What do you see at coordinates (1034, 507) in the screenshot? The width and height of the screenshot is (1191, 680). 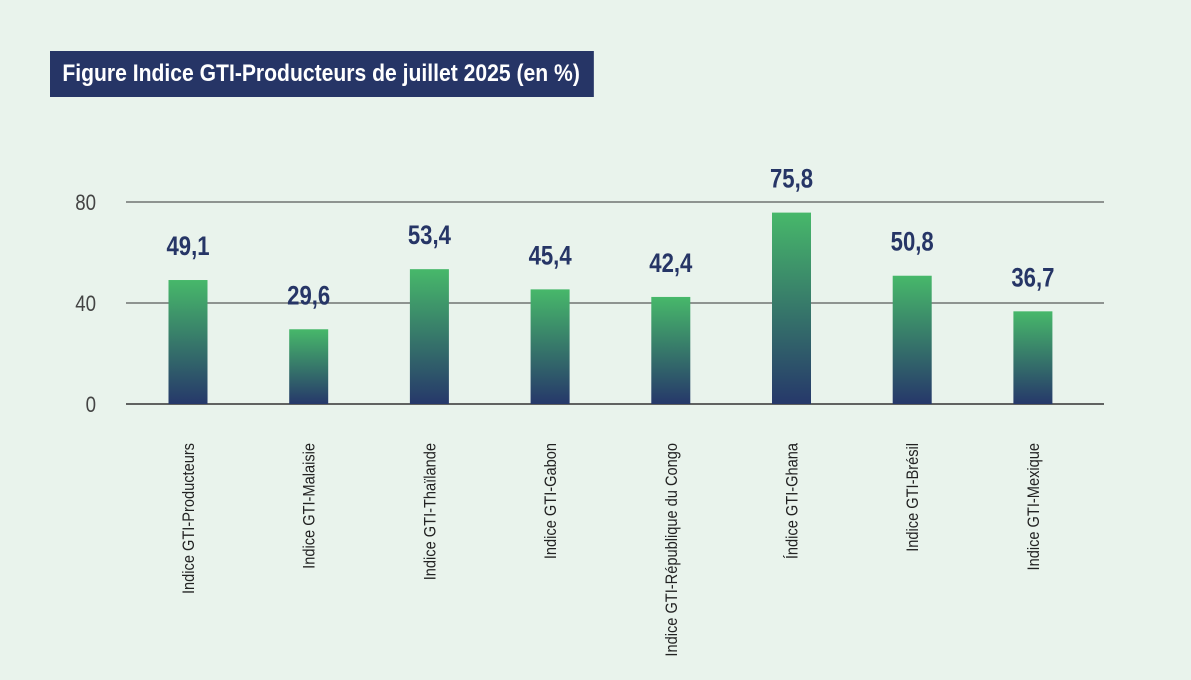 I see `category-label: Indice GTI-Mexique` at bounding box center [1034, 507].